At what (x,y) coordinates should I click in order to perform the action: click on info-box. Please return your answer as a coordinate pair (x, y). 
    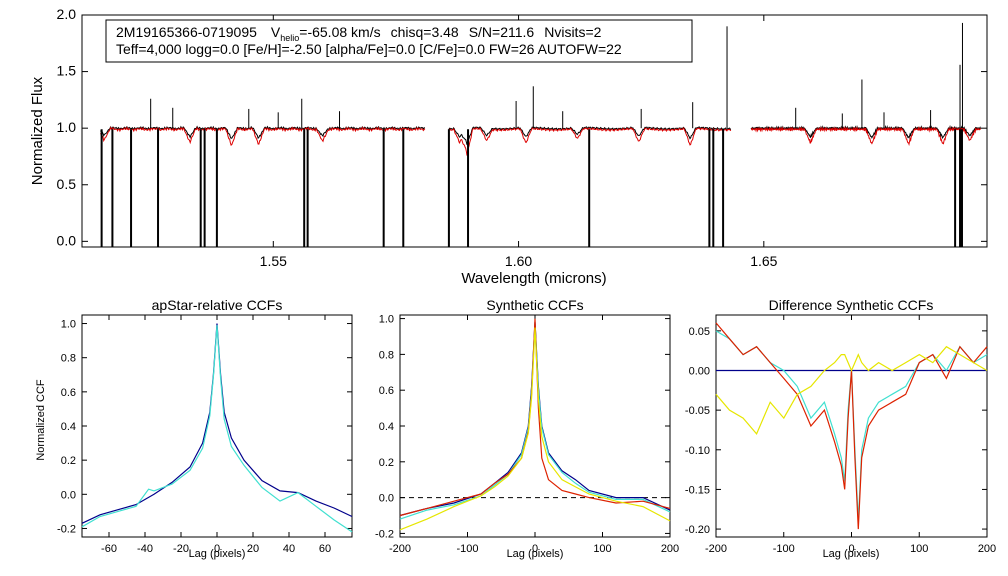
    Looking at the image, I should click on (399, 41).